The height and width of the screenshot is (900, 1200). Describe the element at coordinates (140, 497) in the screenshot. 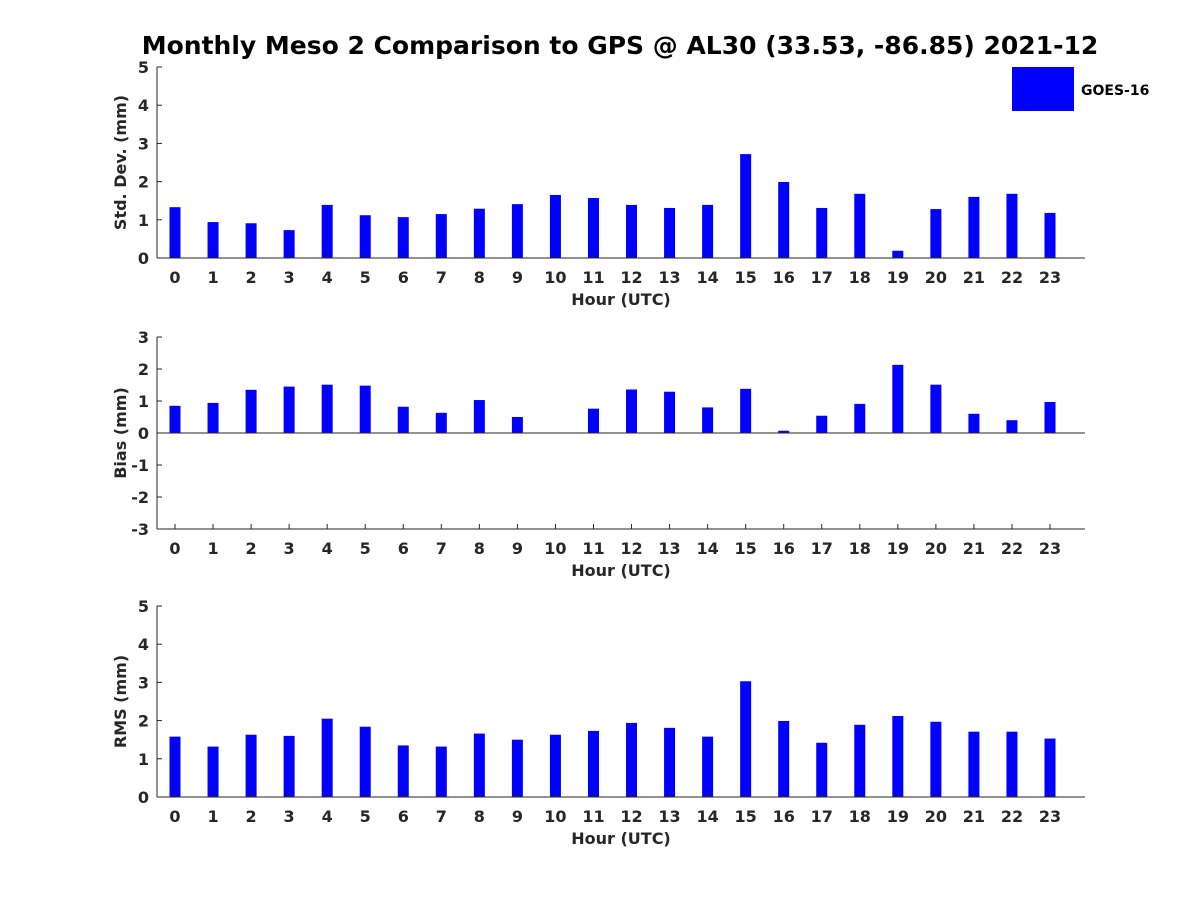

I see `y-tick-label: -2` at that location.